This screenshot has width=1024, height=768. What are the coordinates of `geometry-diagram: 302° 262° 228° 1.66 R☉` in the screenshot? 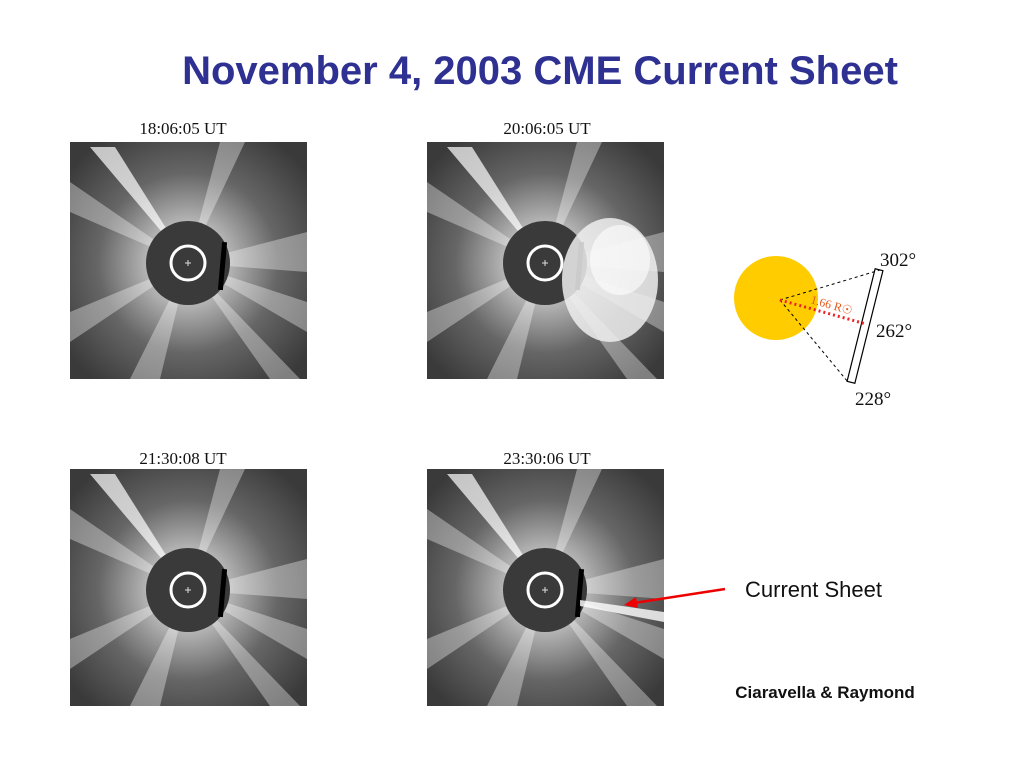 It's located at (825, 330).